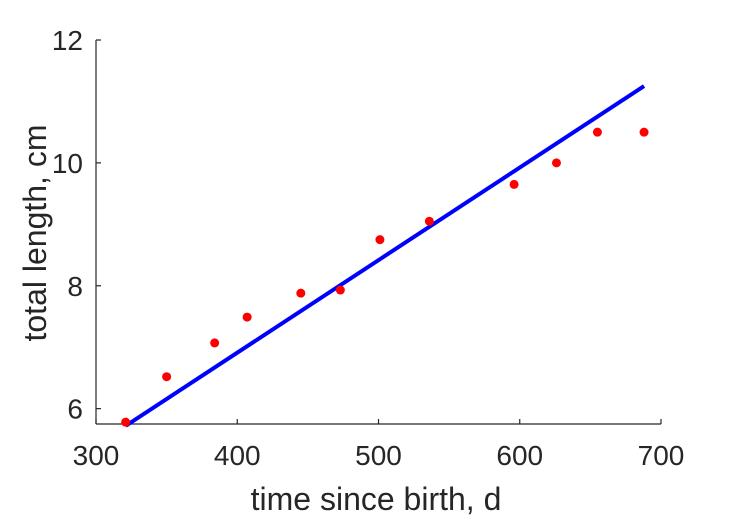  What do you see at coordinates (67, 163) in the screenshot?
I see `y-tick-label: 10` at bounding box center [67, 163].